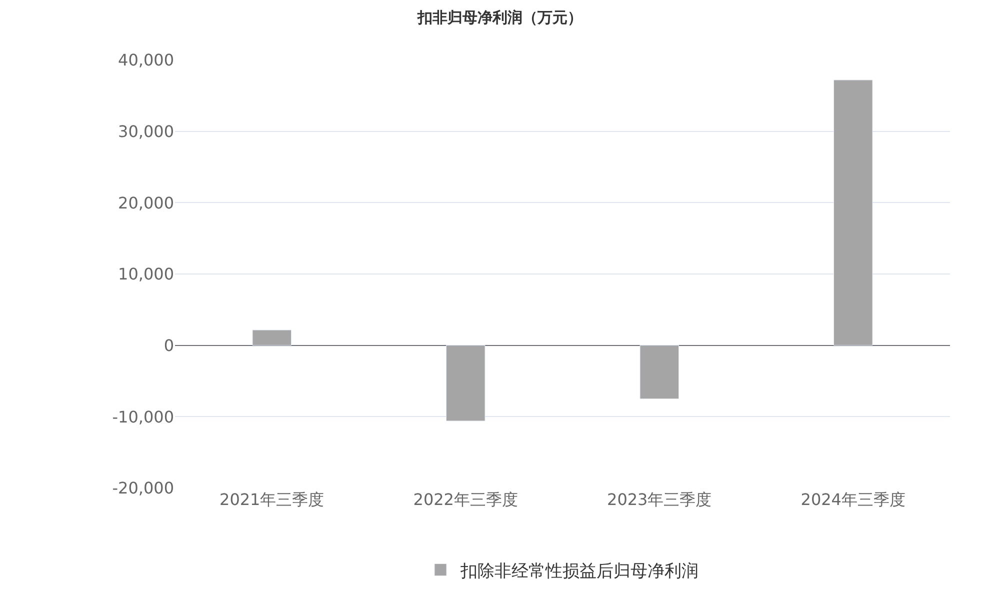 This screenshot has height=600, width=1000. What do you see at coordinates (272, 499) in the screenshot?
I see `x-tick-label: 2021年三季度` at bounding box center [272, 499].